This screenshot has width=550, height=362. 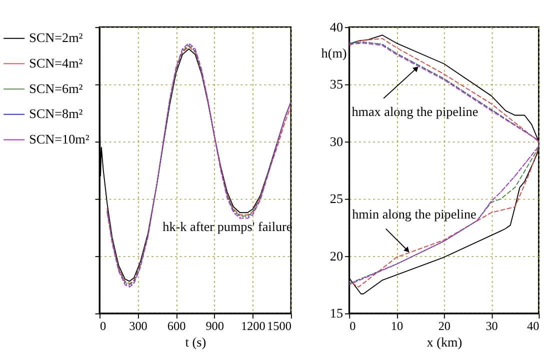 I want to click on legend-label: SCN=10m², so click(x=59, y=138).